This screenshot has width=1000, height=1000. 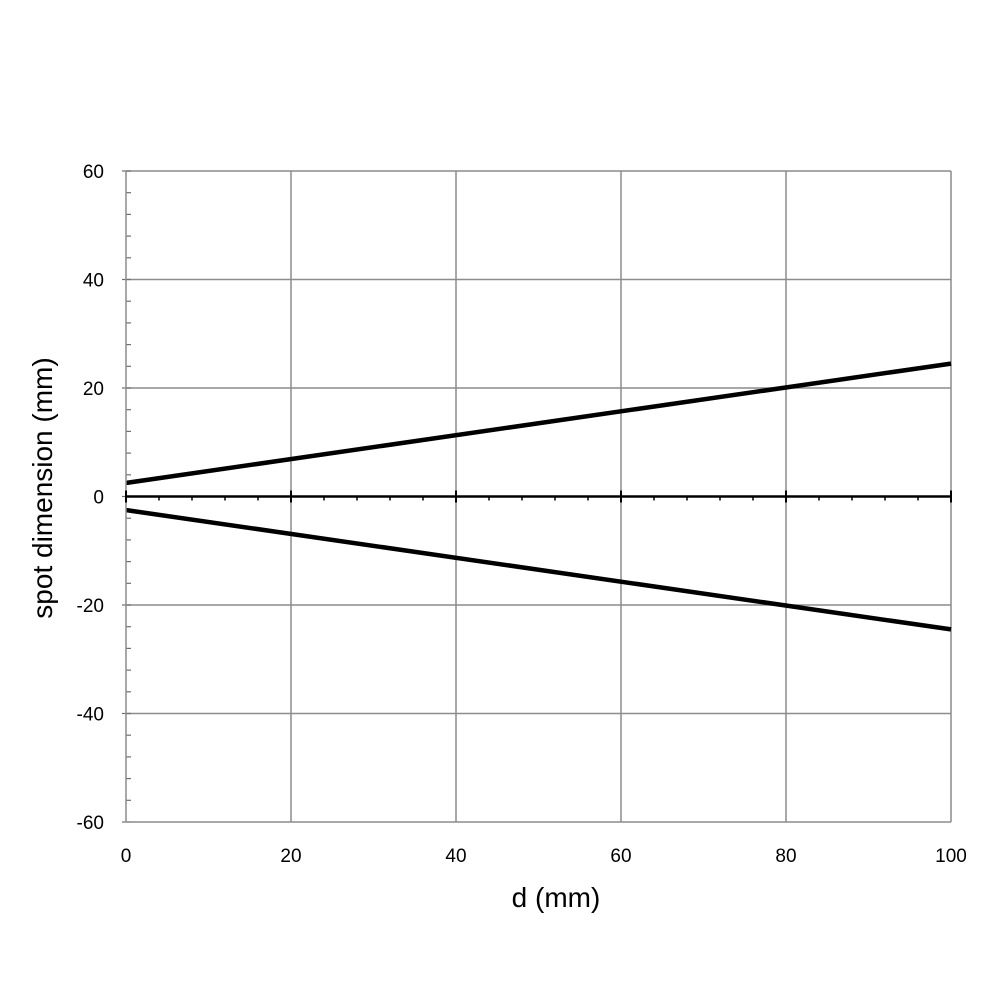 I want to click on x-tick-label: 0, so click(x=126, y=856).